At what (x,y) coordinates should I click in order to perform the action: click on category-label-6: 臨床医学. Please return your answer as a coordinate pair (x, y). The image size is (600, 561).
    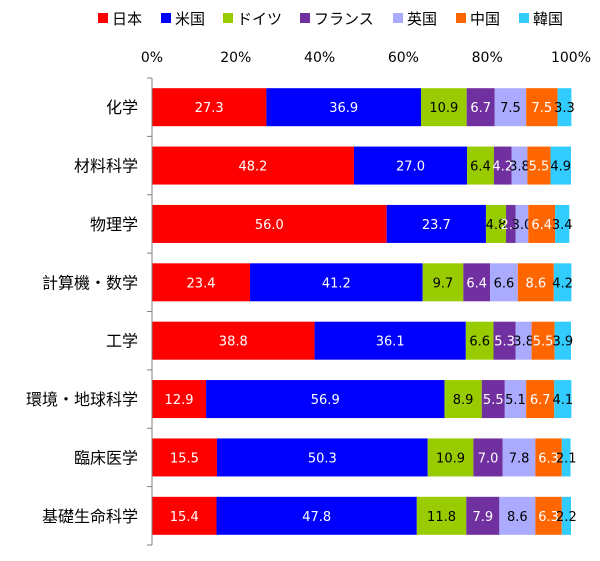
    Looking at the image, I should click on (106, 457).